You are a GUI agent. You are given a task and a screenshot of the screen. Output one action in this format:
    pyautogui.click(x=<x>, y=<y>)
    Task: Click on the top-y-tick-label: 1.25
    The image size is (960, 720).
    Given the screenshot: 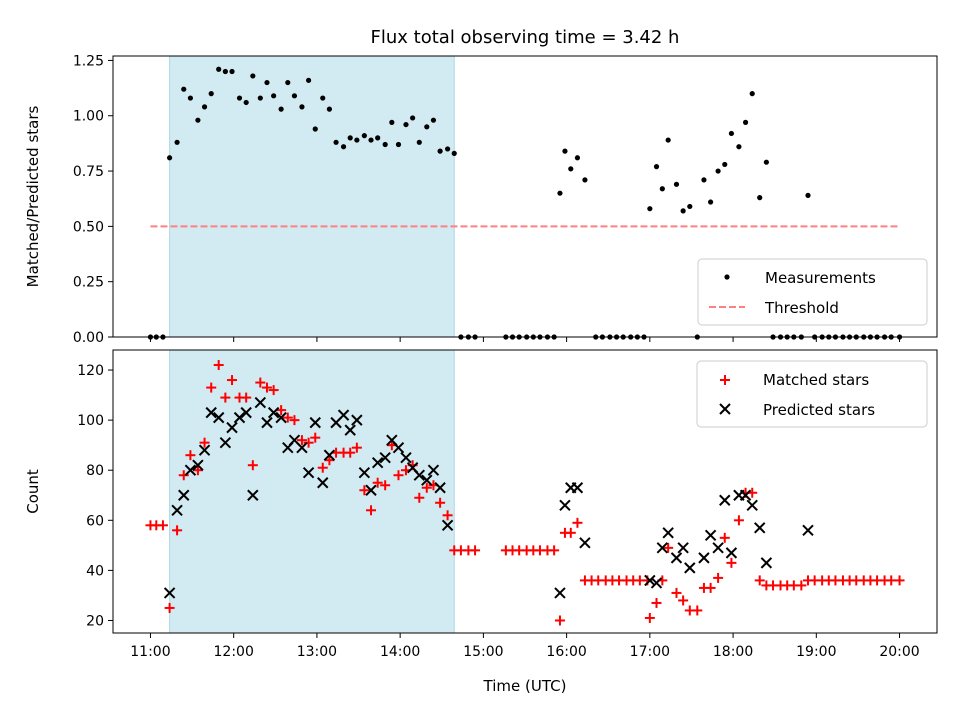 What is the action you would take?
    pyautogui.click(x=88, y=61)
    